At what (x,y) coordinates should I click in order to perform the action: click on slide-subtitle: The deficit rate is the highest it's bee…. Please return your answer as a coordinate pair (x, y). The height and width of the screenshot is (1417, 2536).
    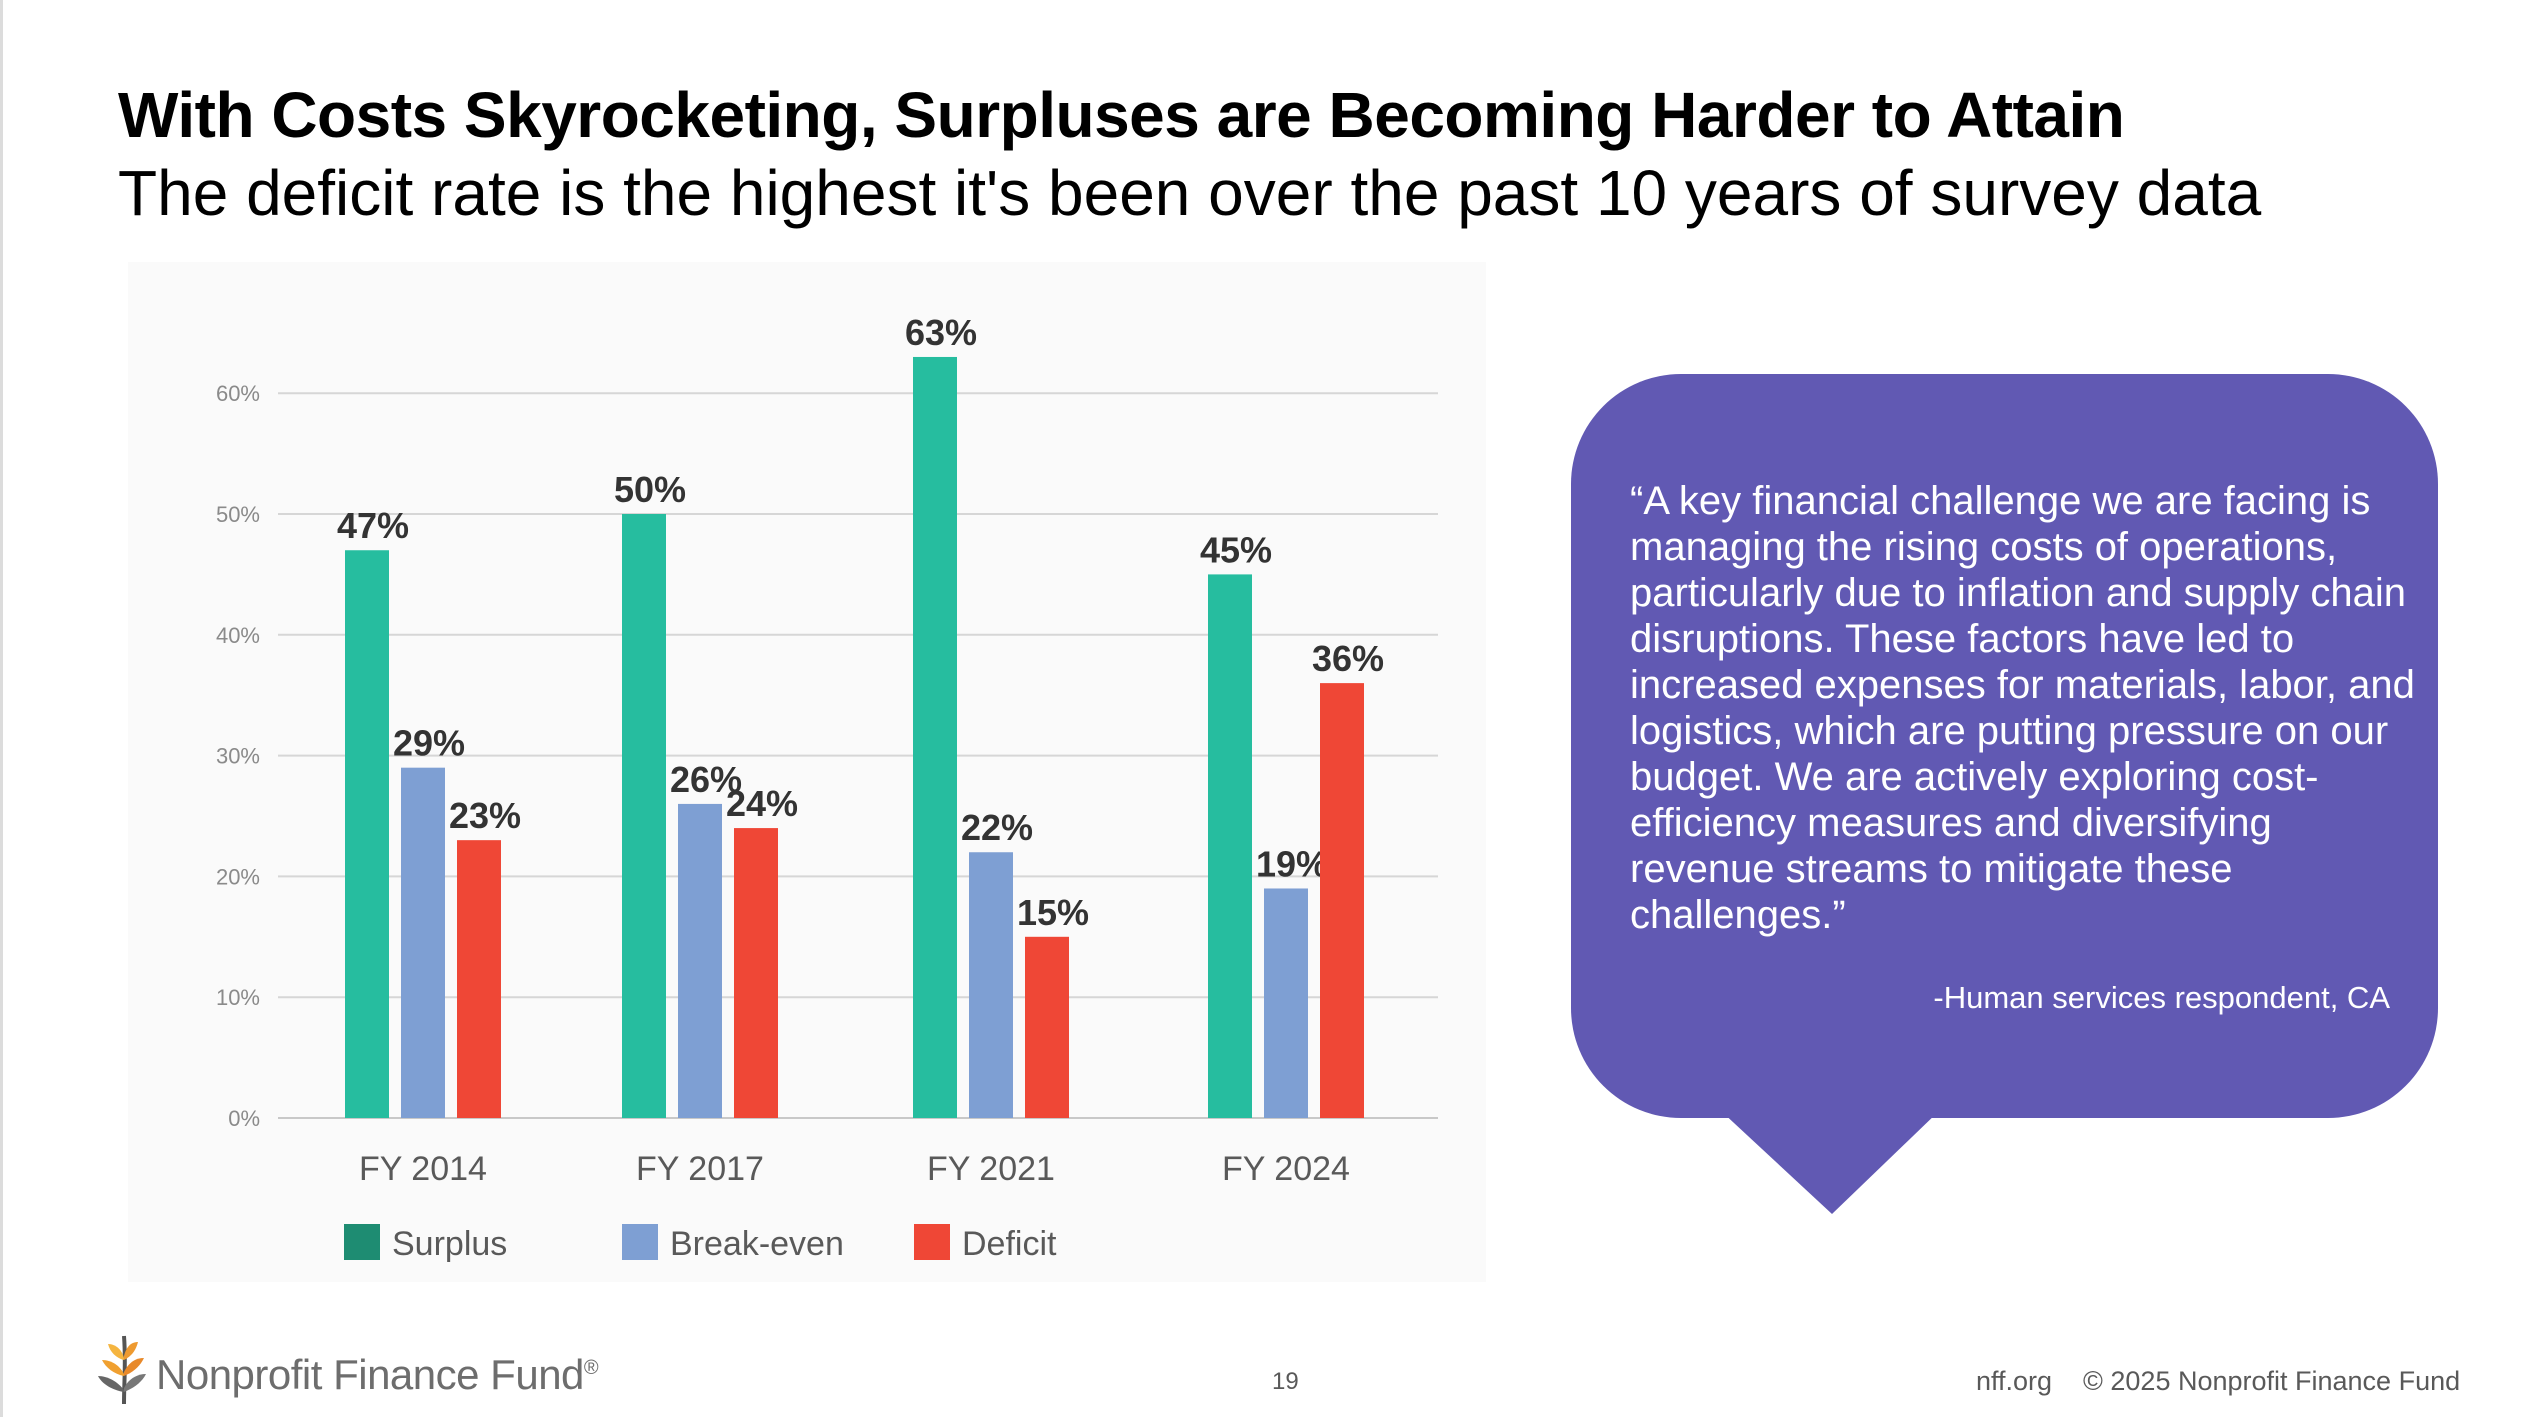
    Looking at the image, I should click on (1190, 193).